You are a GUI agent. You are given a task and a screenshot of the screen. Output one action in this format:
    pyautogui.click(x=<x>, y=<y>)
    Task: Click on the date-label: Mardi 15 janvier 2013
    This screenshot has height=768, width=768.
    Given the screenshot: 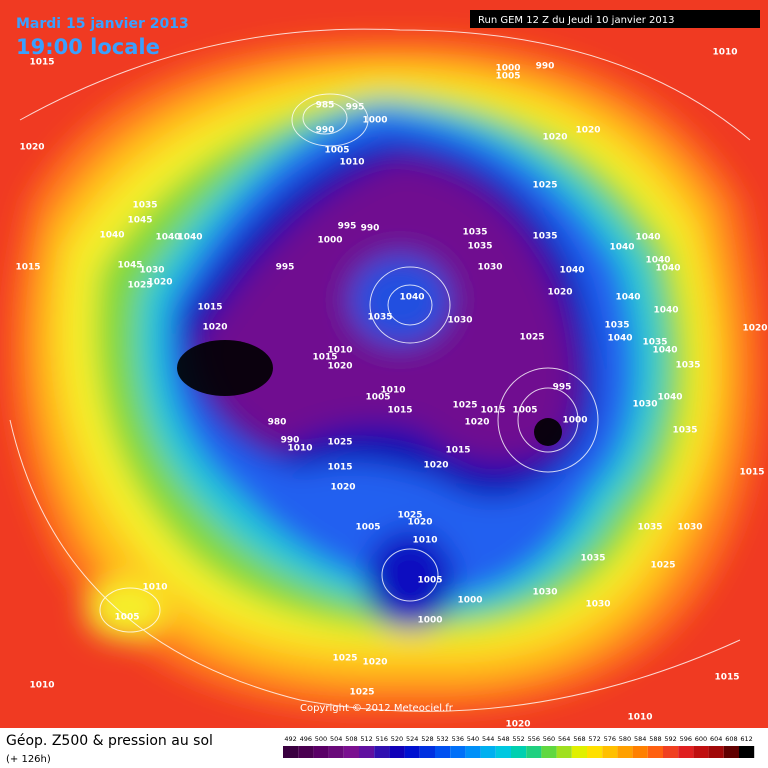 What is the action you would take?
    pyautogui.click(x=102, y=24)
    